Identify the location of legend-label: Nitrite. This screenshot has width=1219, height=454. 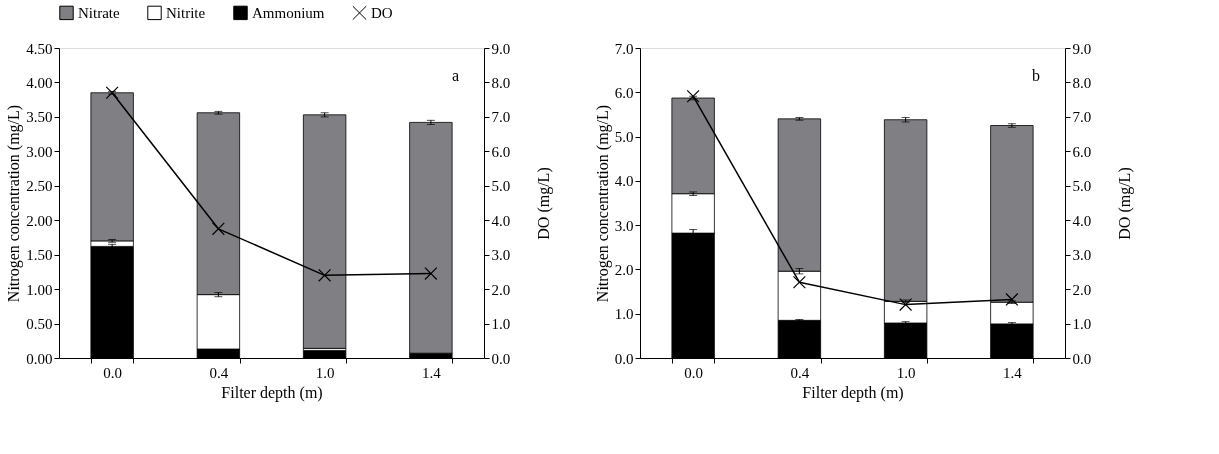
(186, 12).